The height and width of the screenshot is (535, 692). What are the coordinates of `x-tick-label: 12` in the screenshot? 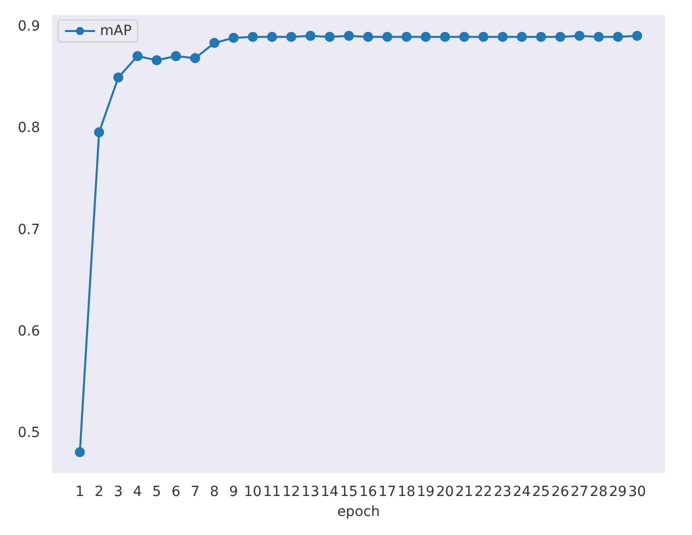 It's located at (291, 492).